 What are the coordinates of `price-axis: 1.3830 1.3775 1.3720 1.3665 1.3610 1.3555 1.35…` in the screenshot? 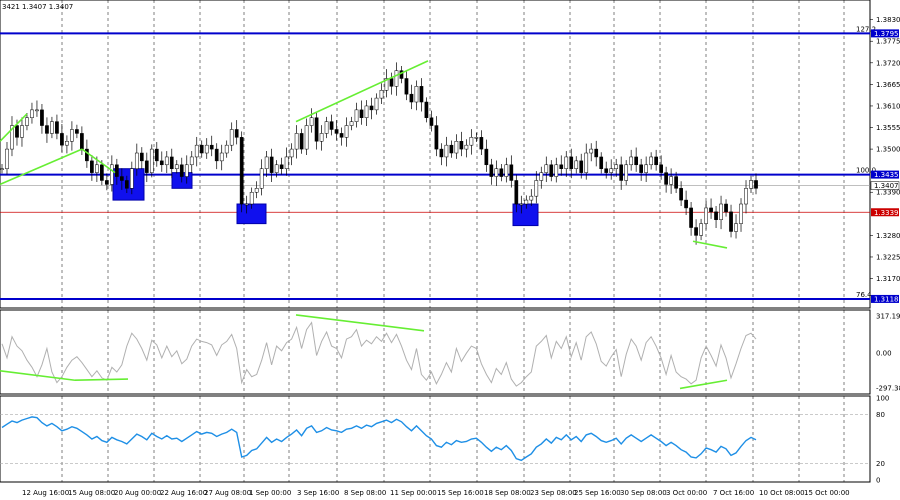 It's located at (885, 149).